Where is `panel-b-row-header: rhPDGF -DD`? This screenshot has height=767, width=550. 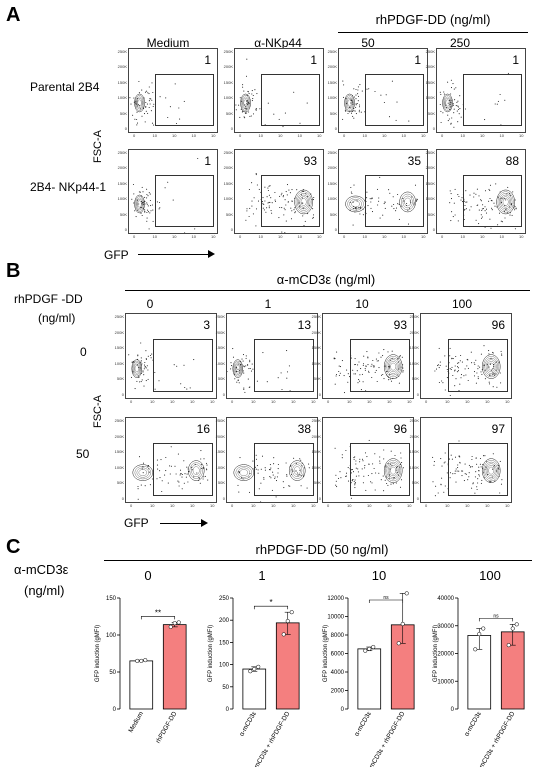
panel-b-row-header: rhPDGF -DD is located at coordinates (48, 299).